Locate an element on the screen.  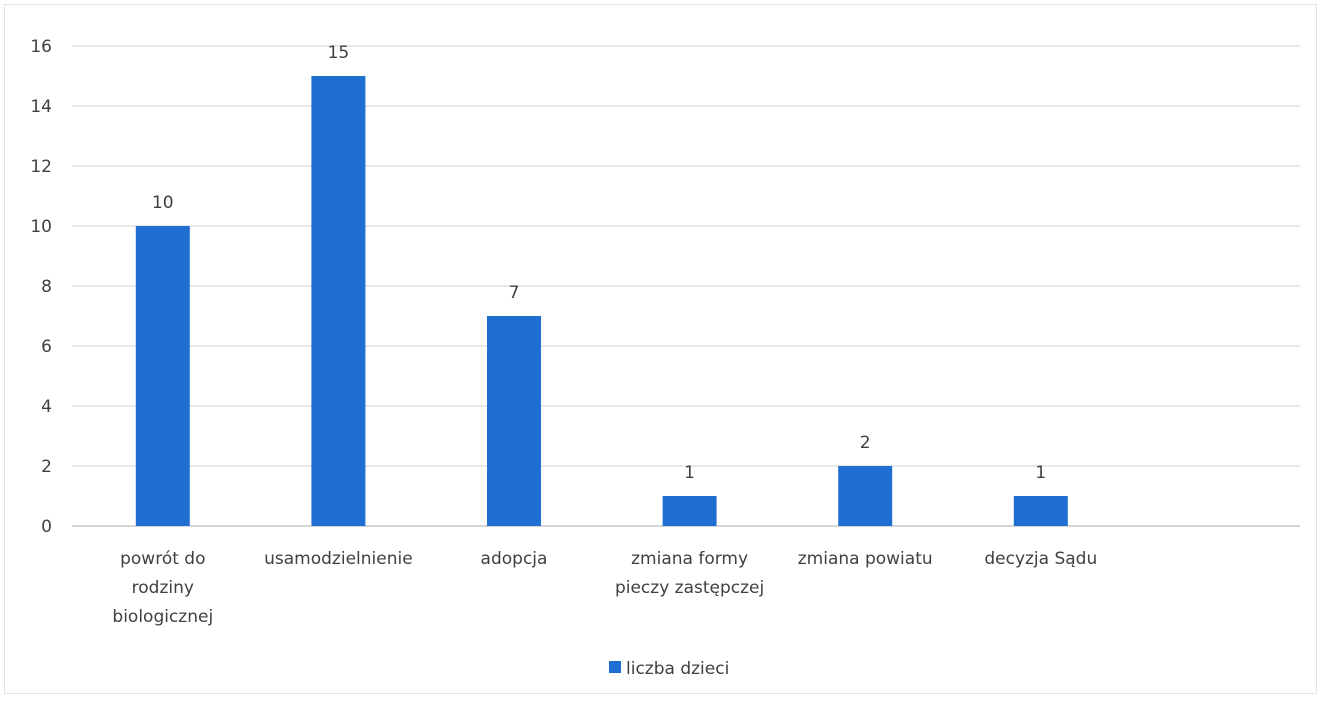
legend-swatch is located at coordinates (615, 667).